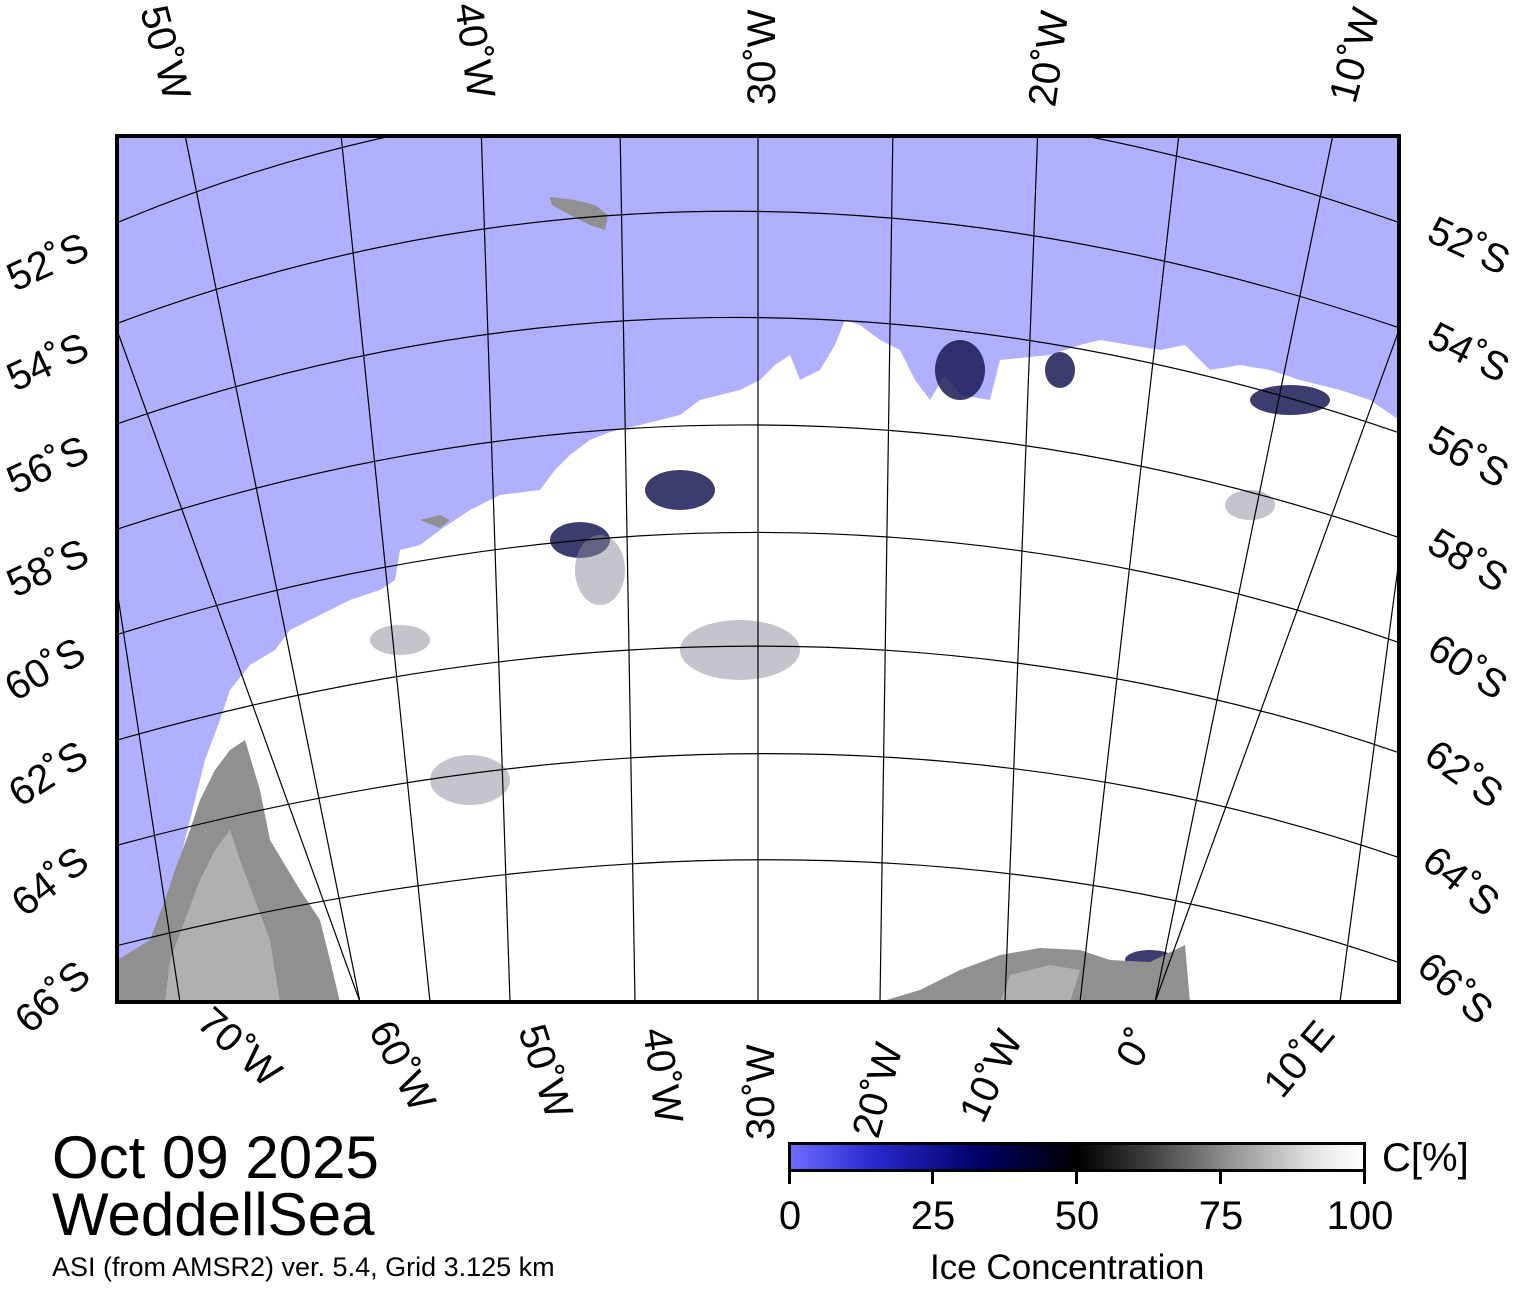 The image size is (1514, 1297). Describe the element at coordinates (1467, 353) in the screenshot. I see `right-lat-label: 54˚S` at that location.